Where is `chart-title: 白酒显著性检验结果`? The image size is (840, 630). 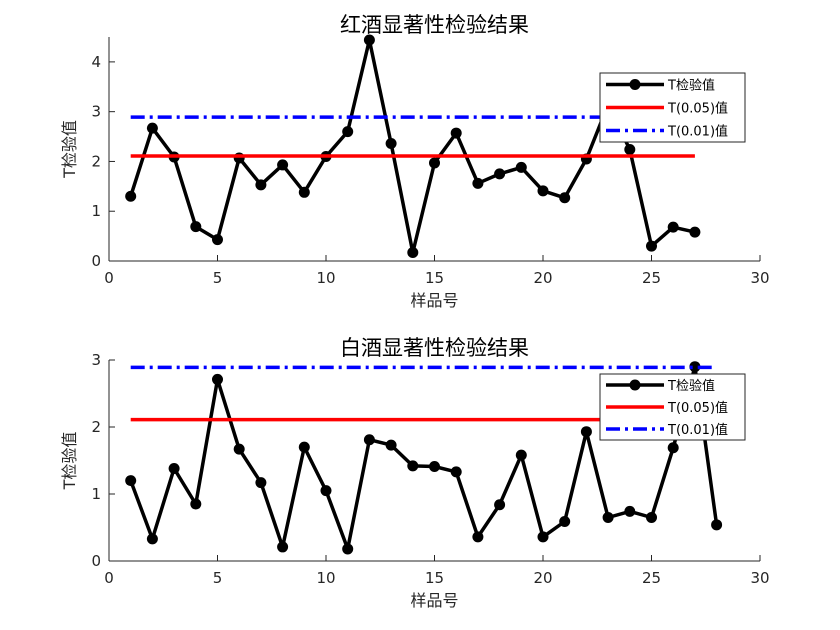 chart-title: 白酒显著性检验结果 is located at coordinates (434, 348).